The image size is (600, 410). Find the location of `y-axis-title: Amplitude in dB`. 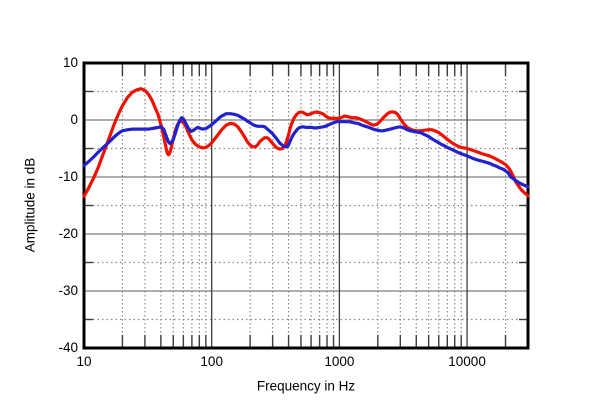

y-axis-title: Amplitude in dB is located at coordinates (30, 205).